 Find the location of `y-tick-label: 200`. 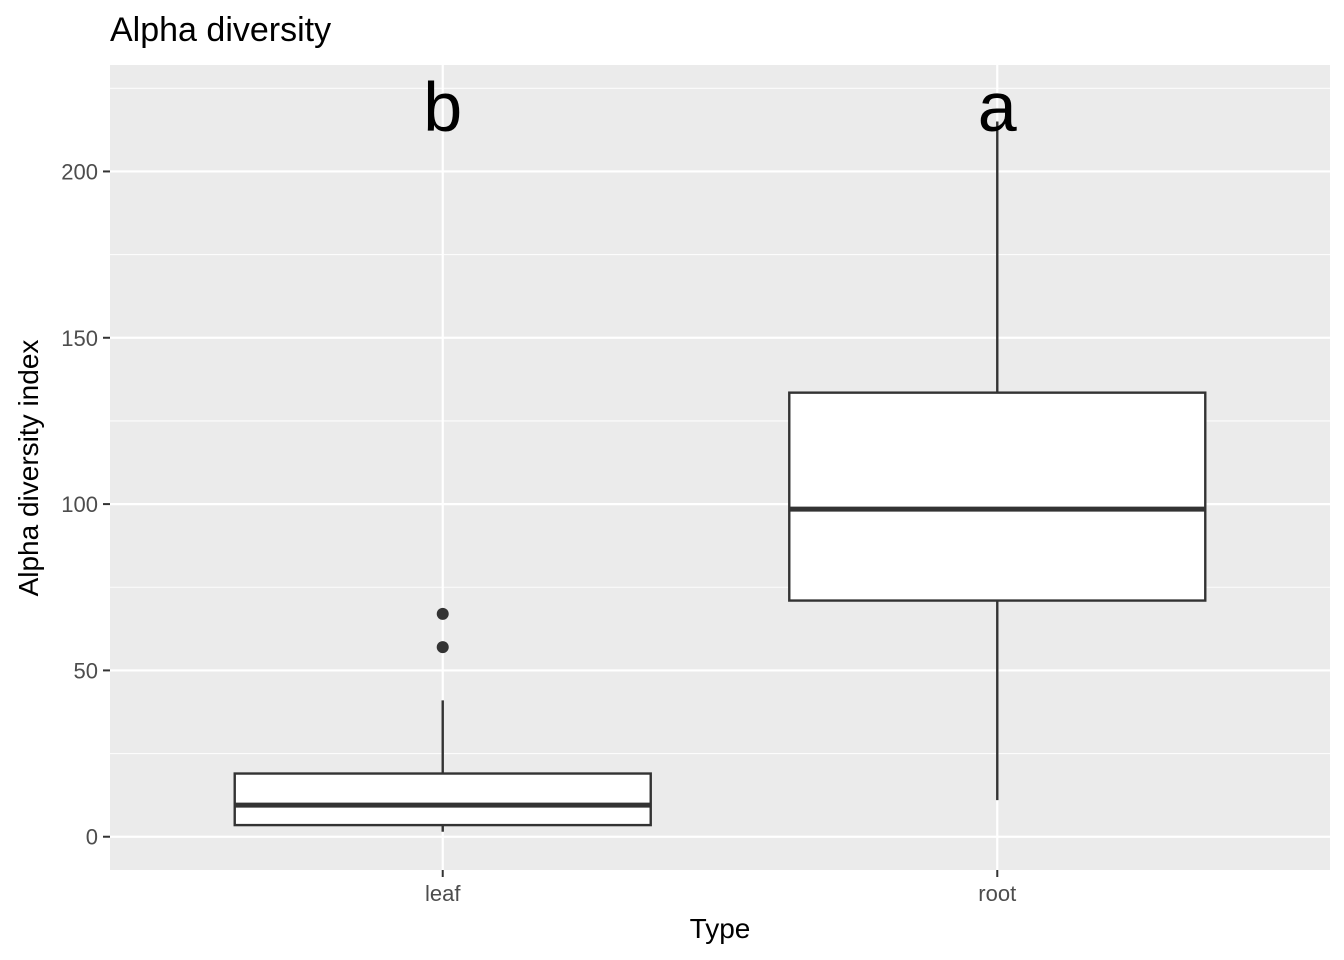

y-tick-label: 200 is located at coordinates (79, 171).